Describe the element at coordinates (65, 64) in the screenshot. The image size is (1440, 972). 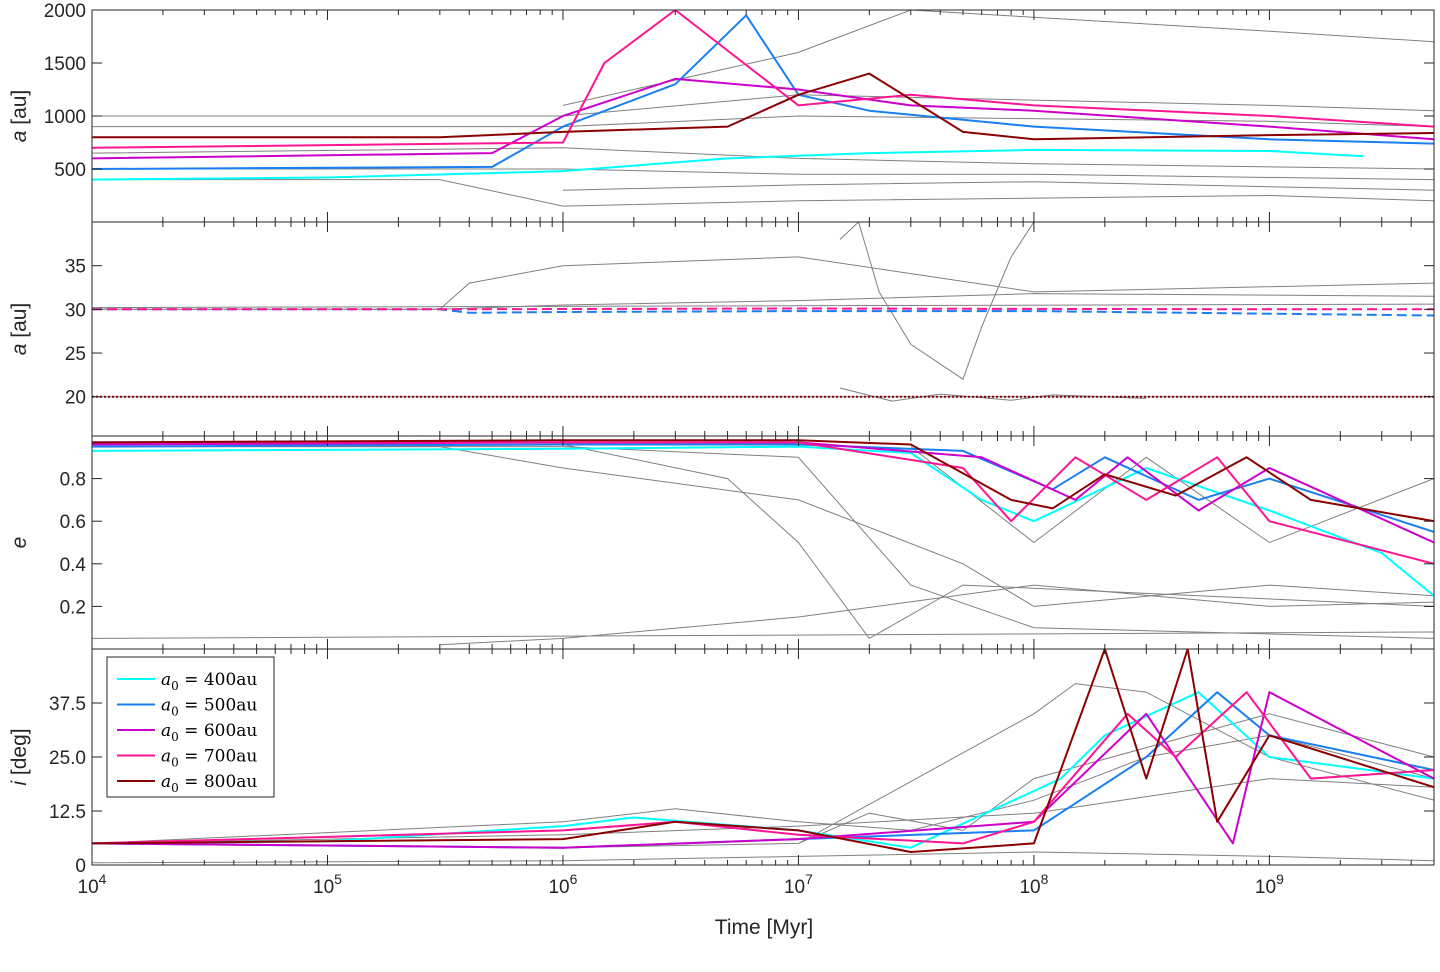
I see `y-tick-label-a_tno-2: 1500` at that location.